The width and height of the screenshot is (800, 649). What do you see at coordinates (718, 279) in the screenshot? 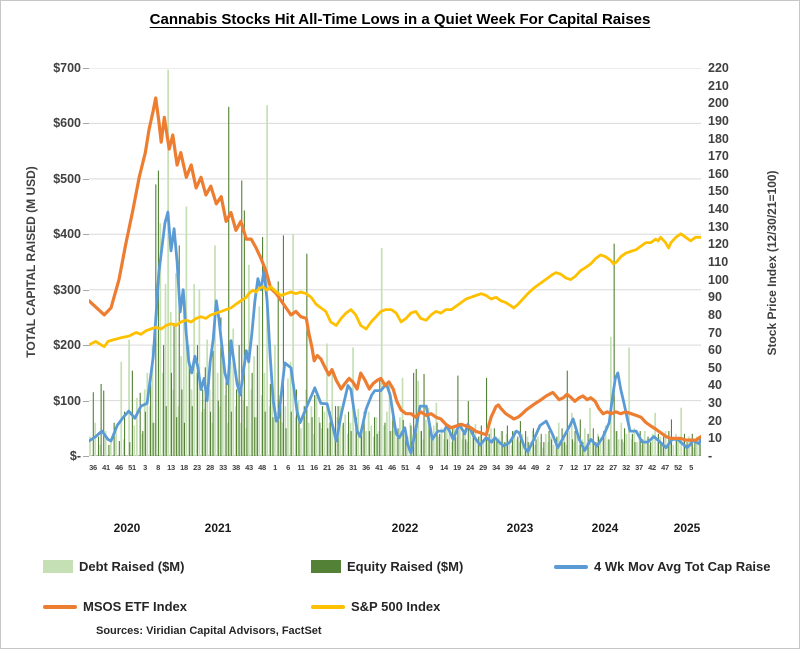
I see `right-tick-label: 100` at bounding box center [718, 279].